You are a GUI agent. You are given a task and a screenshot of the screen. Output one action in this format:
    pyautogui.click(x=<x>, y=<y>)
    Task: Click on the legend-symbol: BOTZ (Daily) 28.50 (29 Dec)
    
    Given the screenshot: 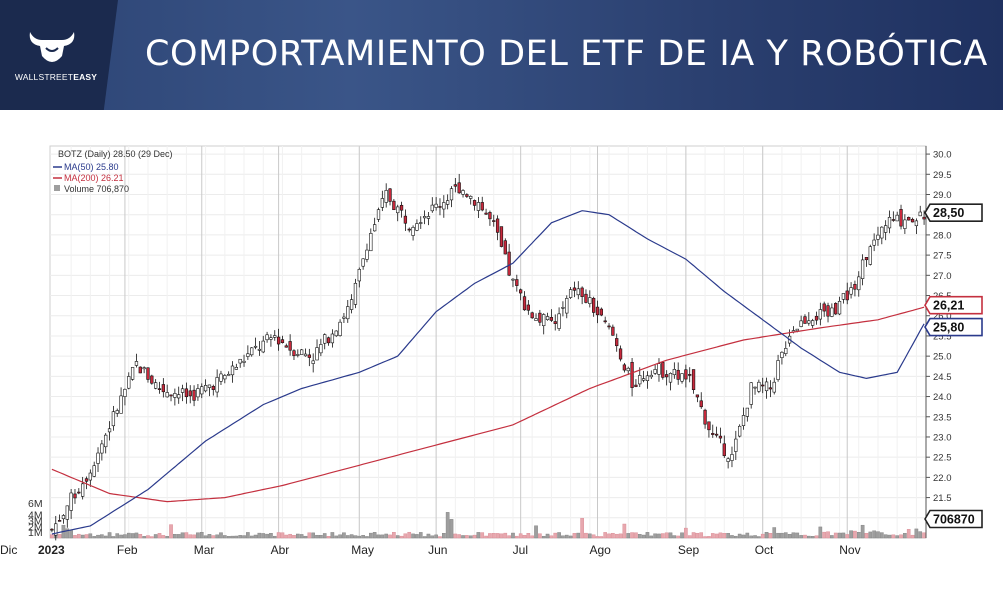 What is the action you would take?
    pyautogui.click(x=115, y=154)
    